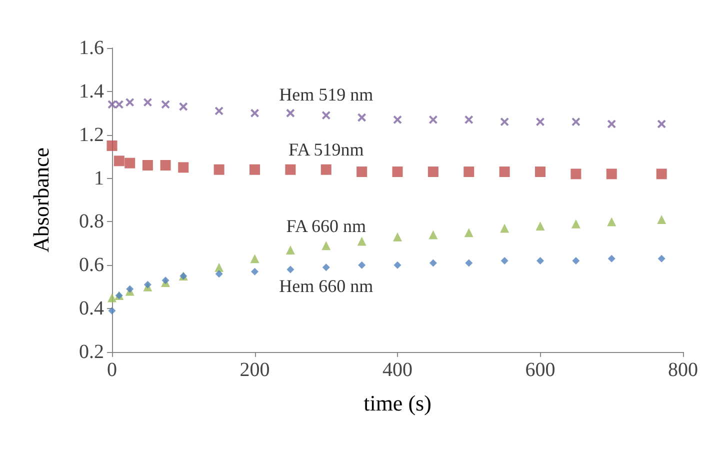  Describe the element at coordinates (398, 403) in the screenshot. I see `x-axis-title: time (s)` at that location.